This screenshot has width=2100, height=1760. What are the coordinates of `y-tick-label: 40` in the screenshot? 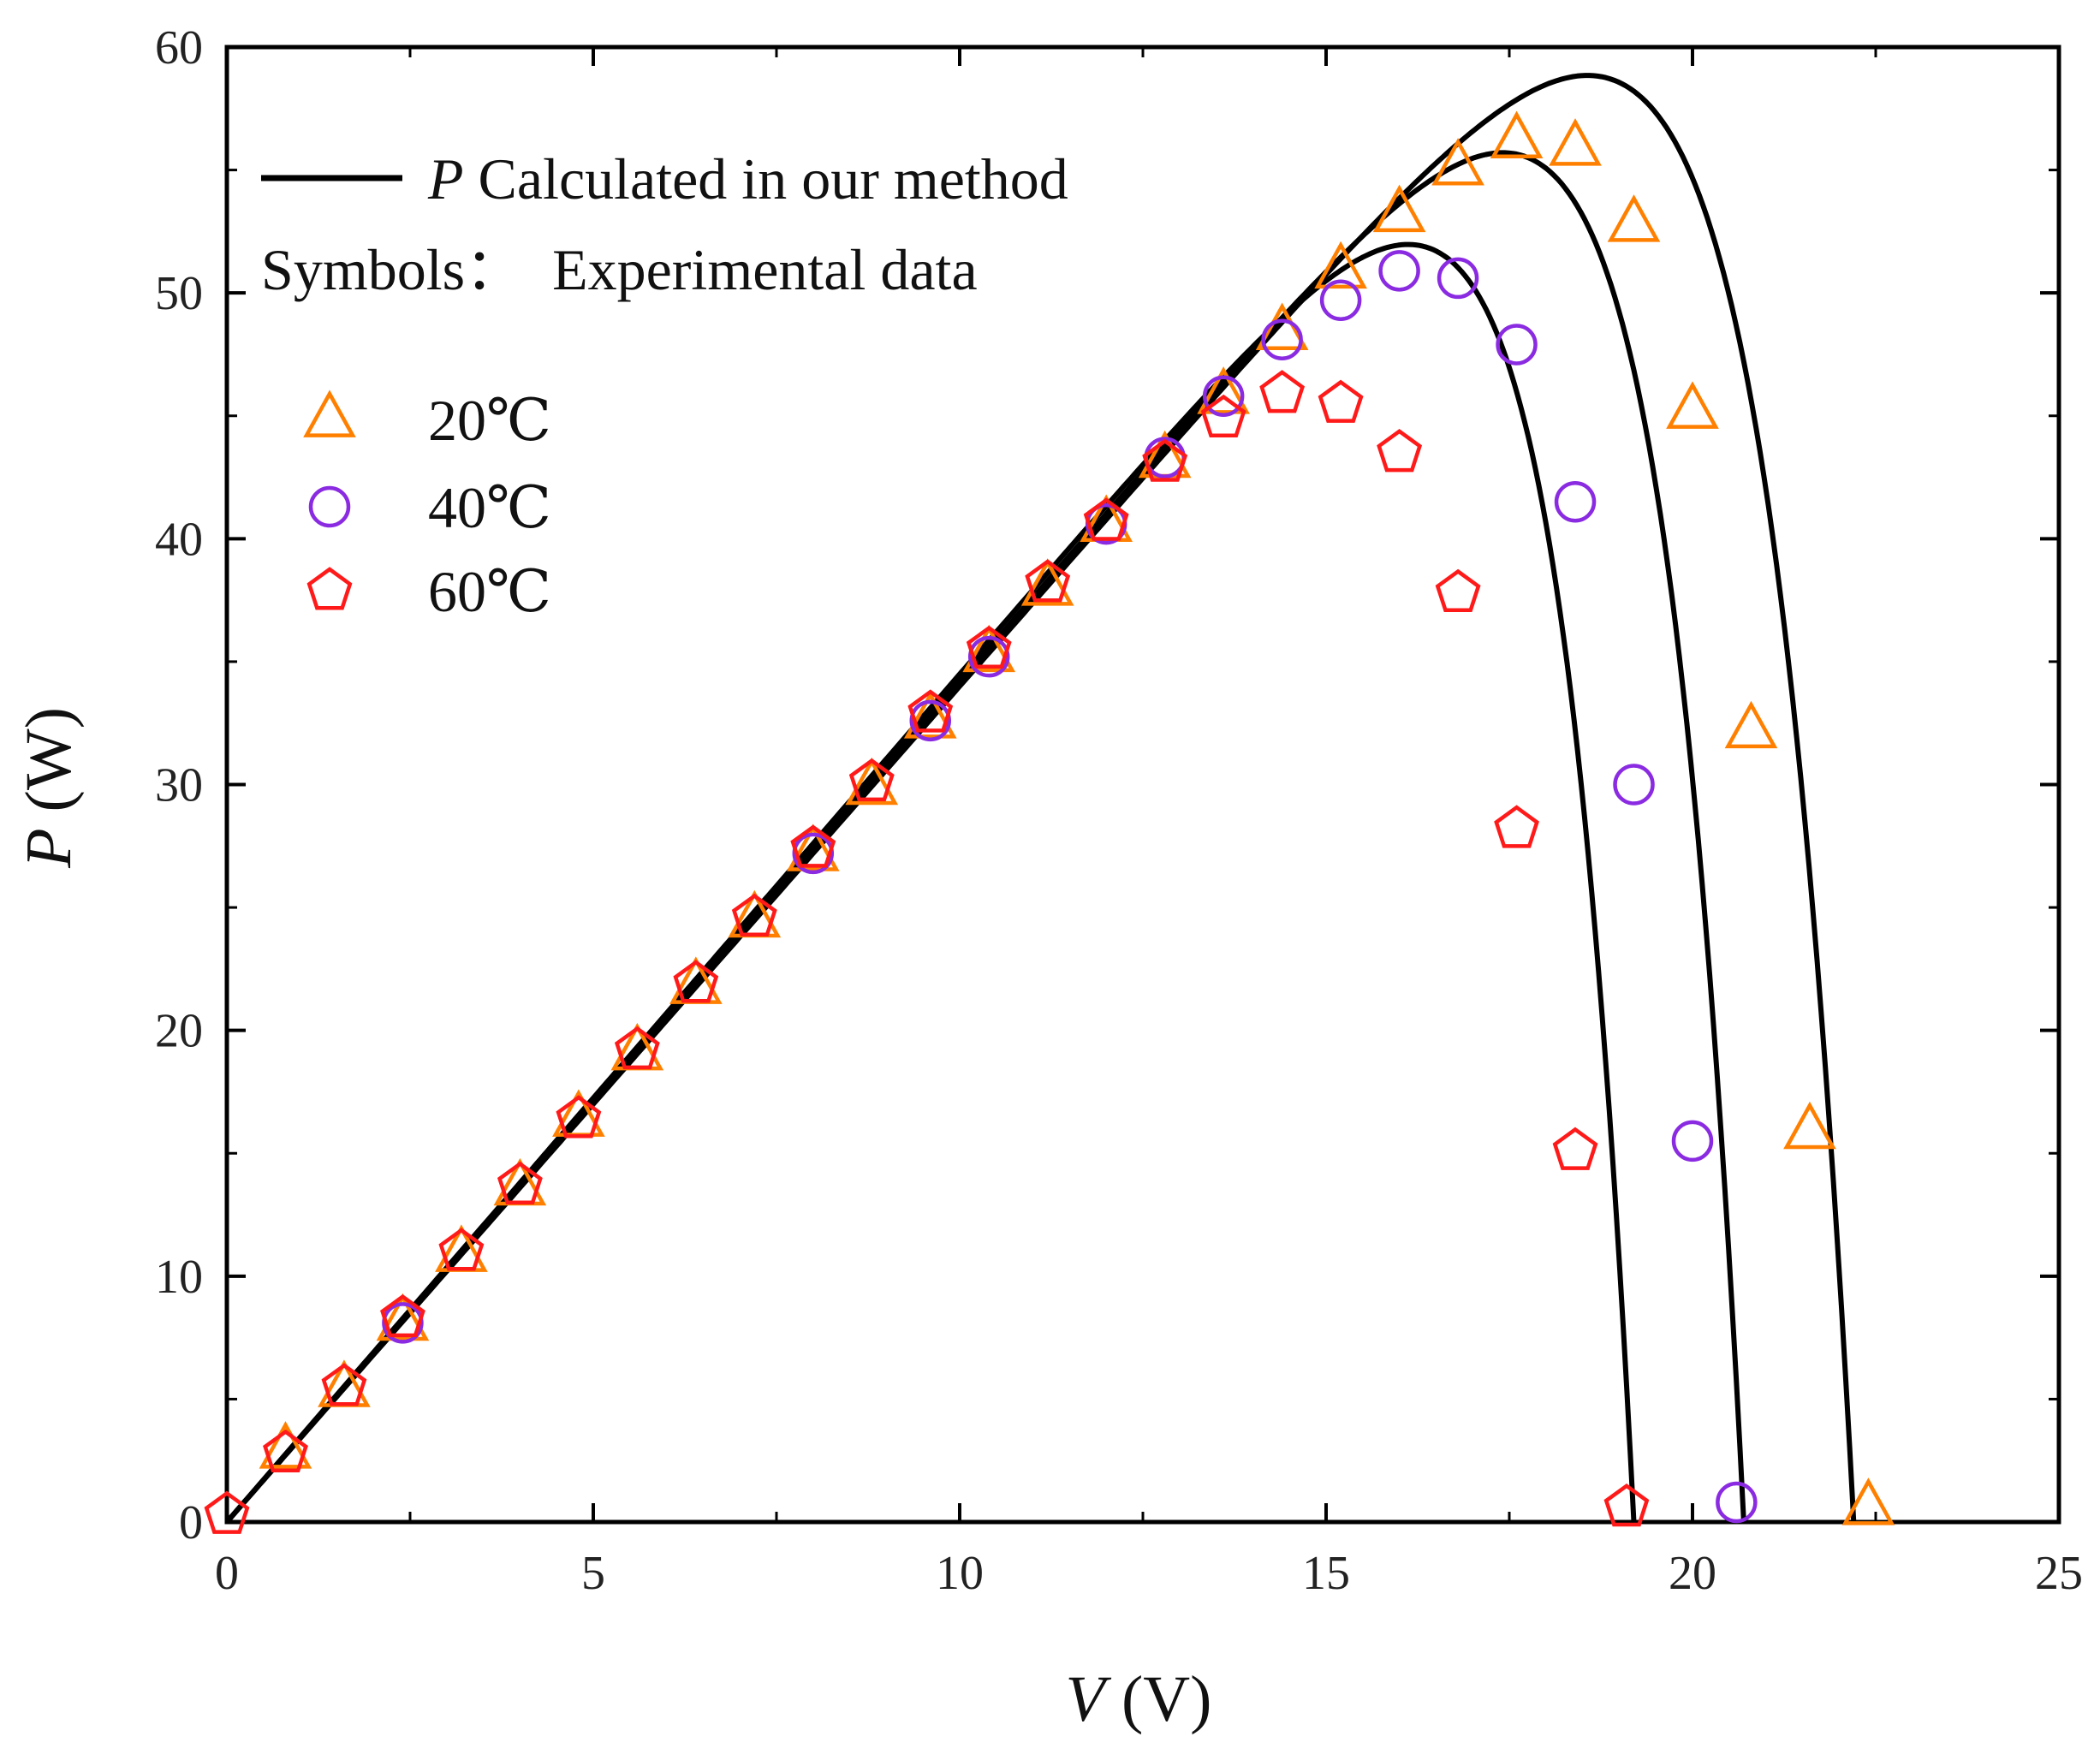 It's located at (179, 539).